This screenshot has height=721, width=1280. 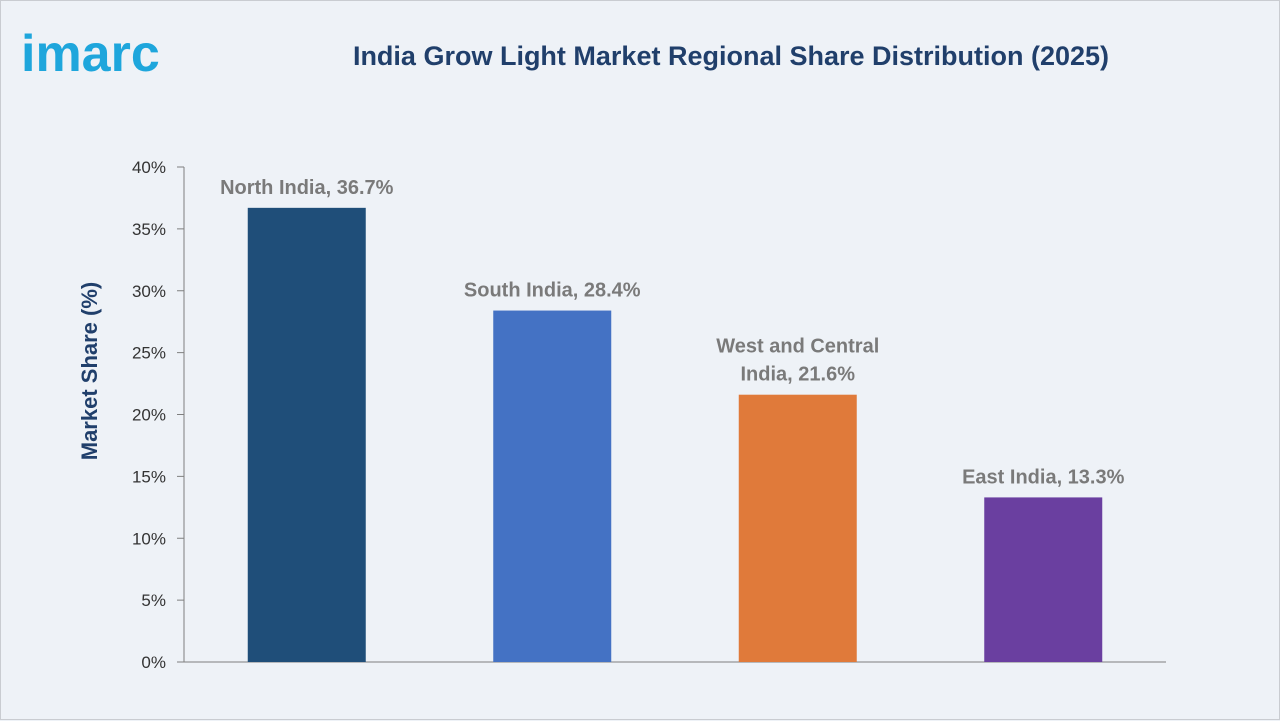 I want to click on data-label: North India, 36.7%, so click(x=307, y=188).